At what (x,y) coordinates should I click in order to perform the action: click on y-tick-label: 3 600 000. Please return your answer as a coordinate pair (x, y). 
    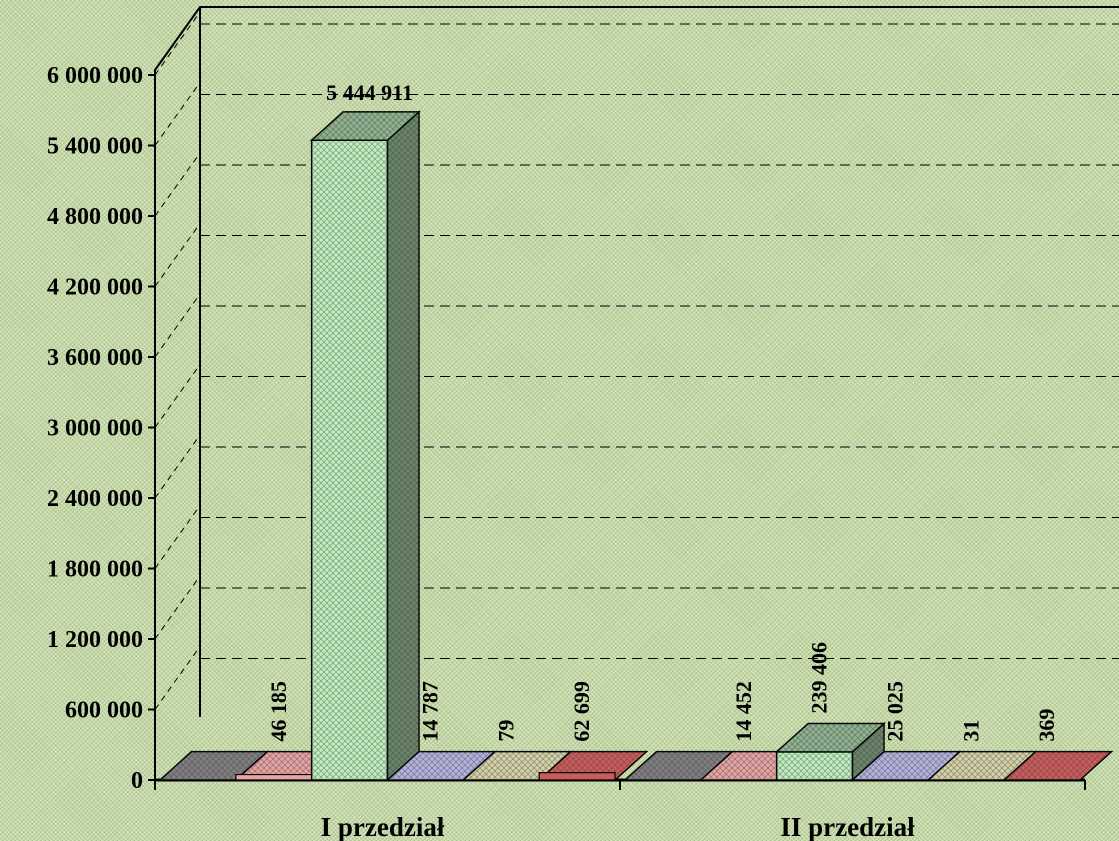
    Looking at the image, I should click on (95, 358).